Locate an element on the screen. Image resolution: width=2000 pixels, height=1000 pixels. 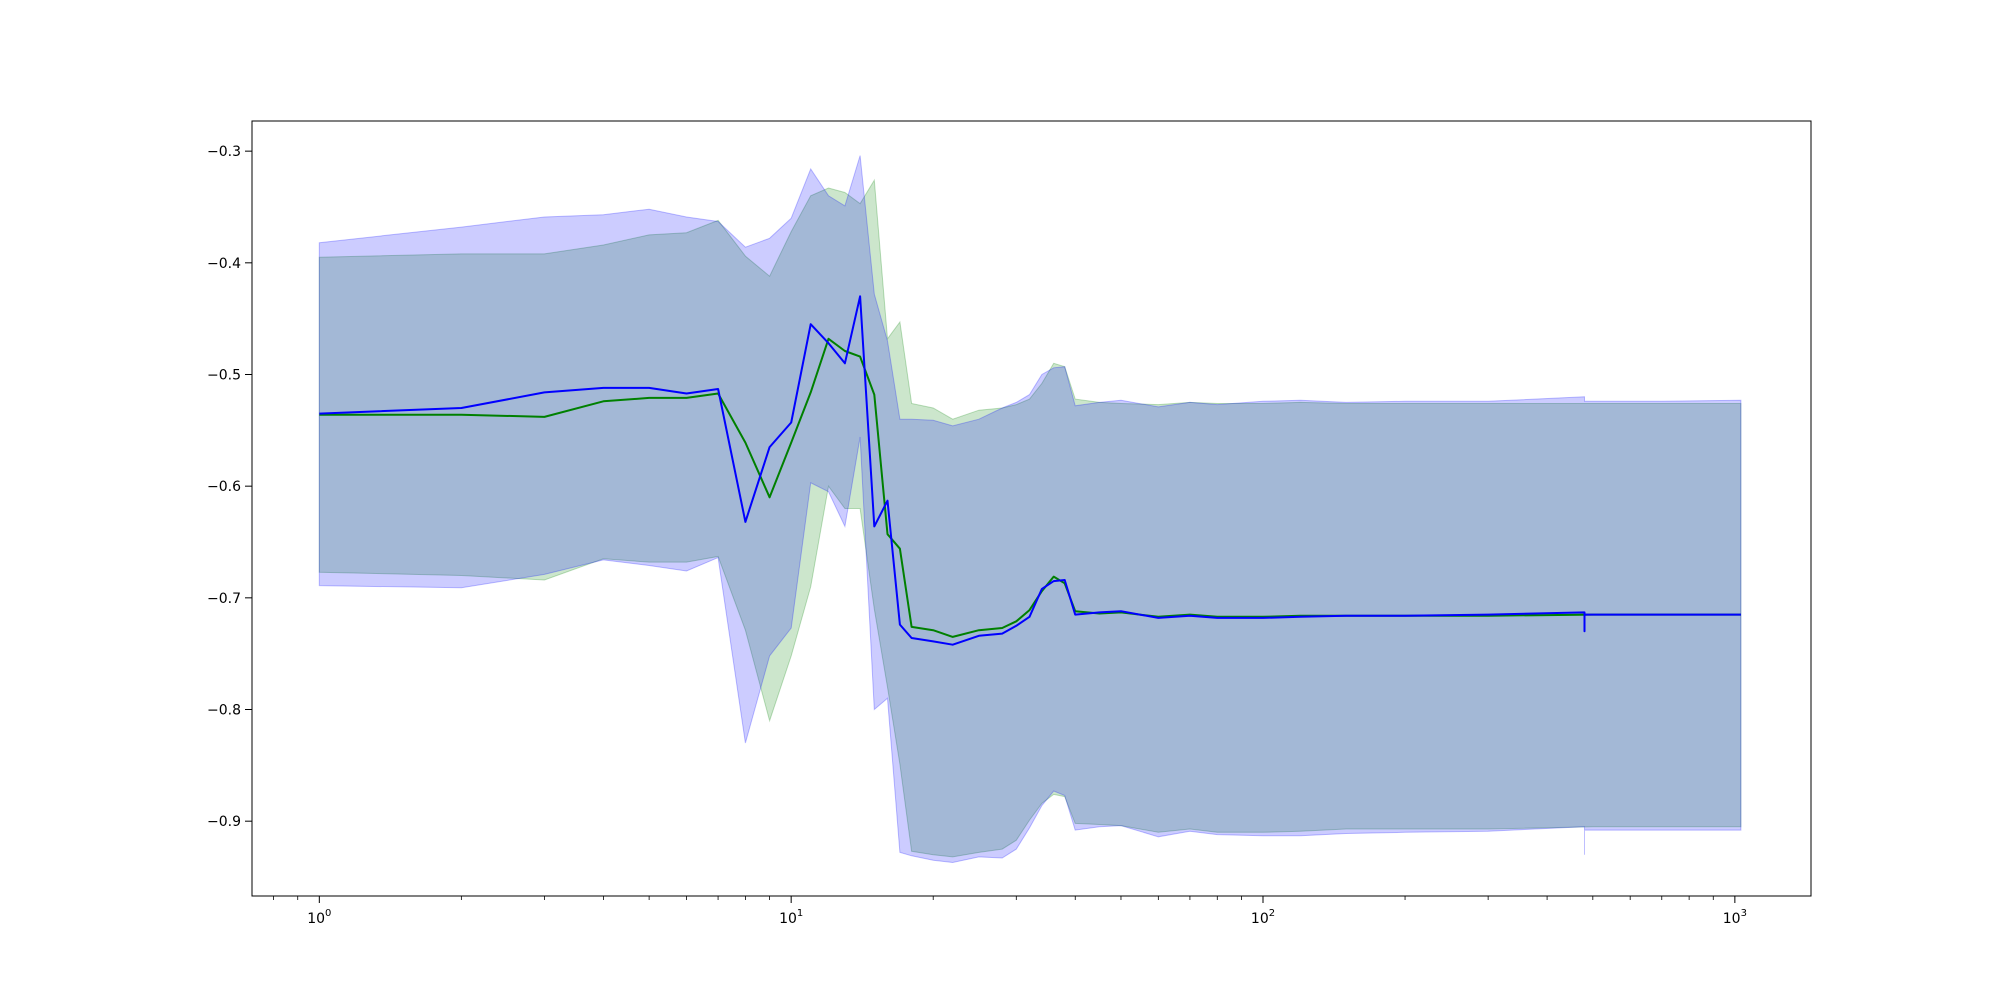
x-tick-label: 10⁰ is located at coordinates (319, 917).